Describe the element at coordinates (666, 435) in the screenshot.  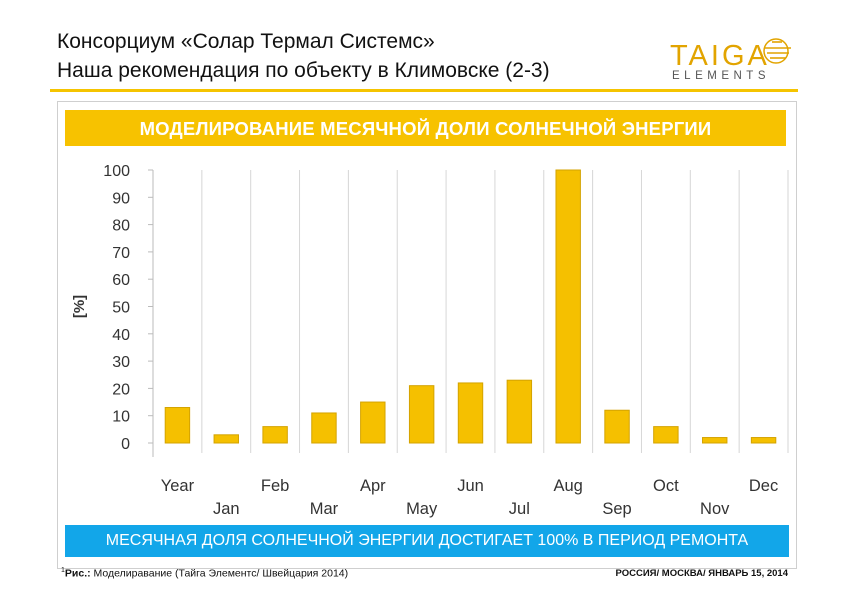
I see `bar-oct` at that location.